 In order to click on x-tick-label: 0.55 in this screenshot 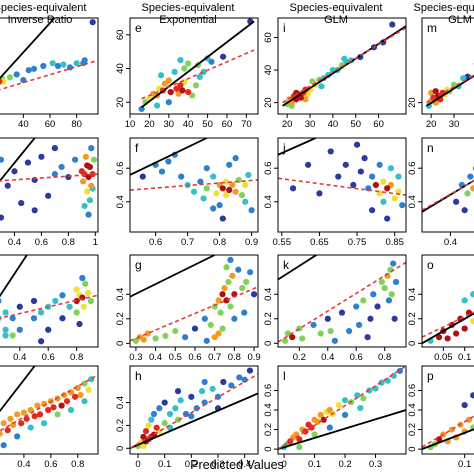, I will do `click(282, 242)`.